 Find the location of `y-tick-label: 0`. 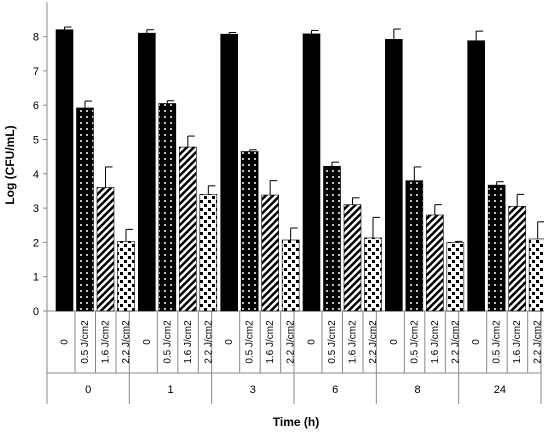

y-tick-label: 0 is located at coordinates (36, 312).